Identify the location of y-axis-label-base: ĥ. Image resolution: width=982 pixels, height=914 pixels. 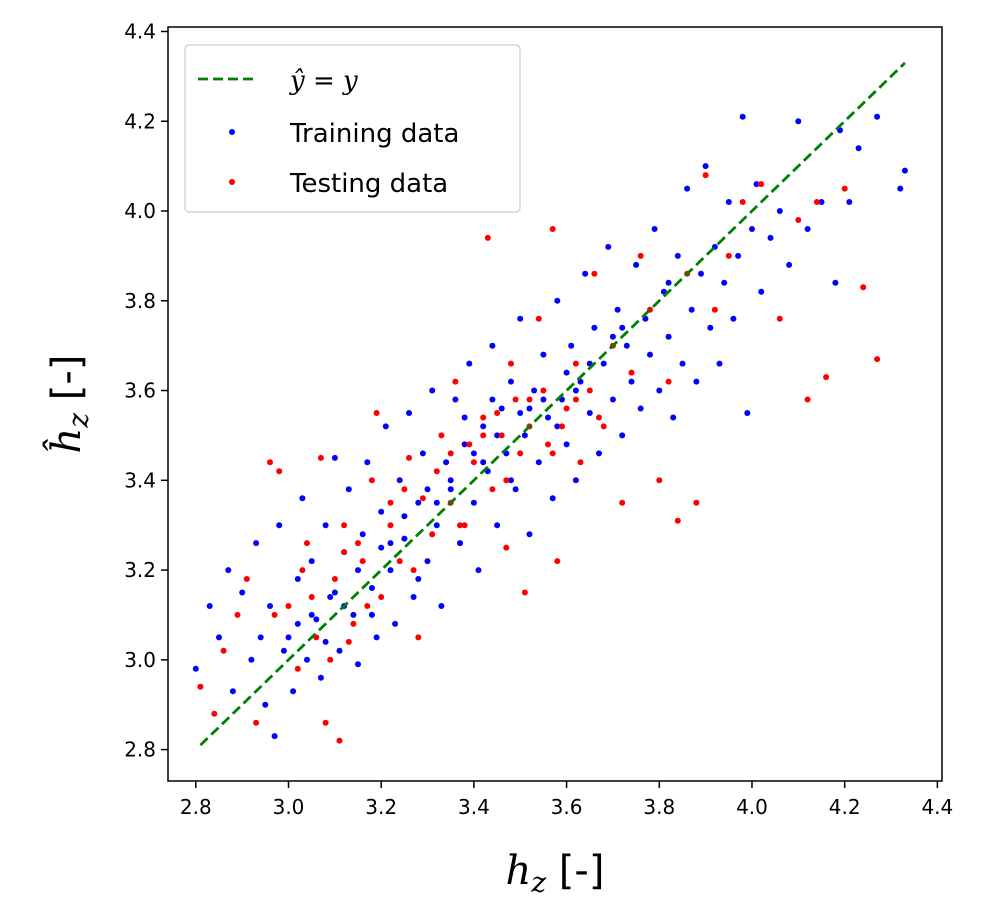
(66, 441).